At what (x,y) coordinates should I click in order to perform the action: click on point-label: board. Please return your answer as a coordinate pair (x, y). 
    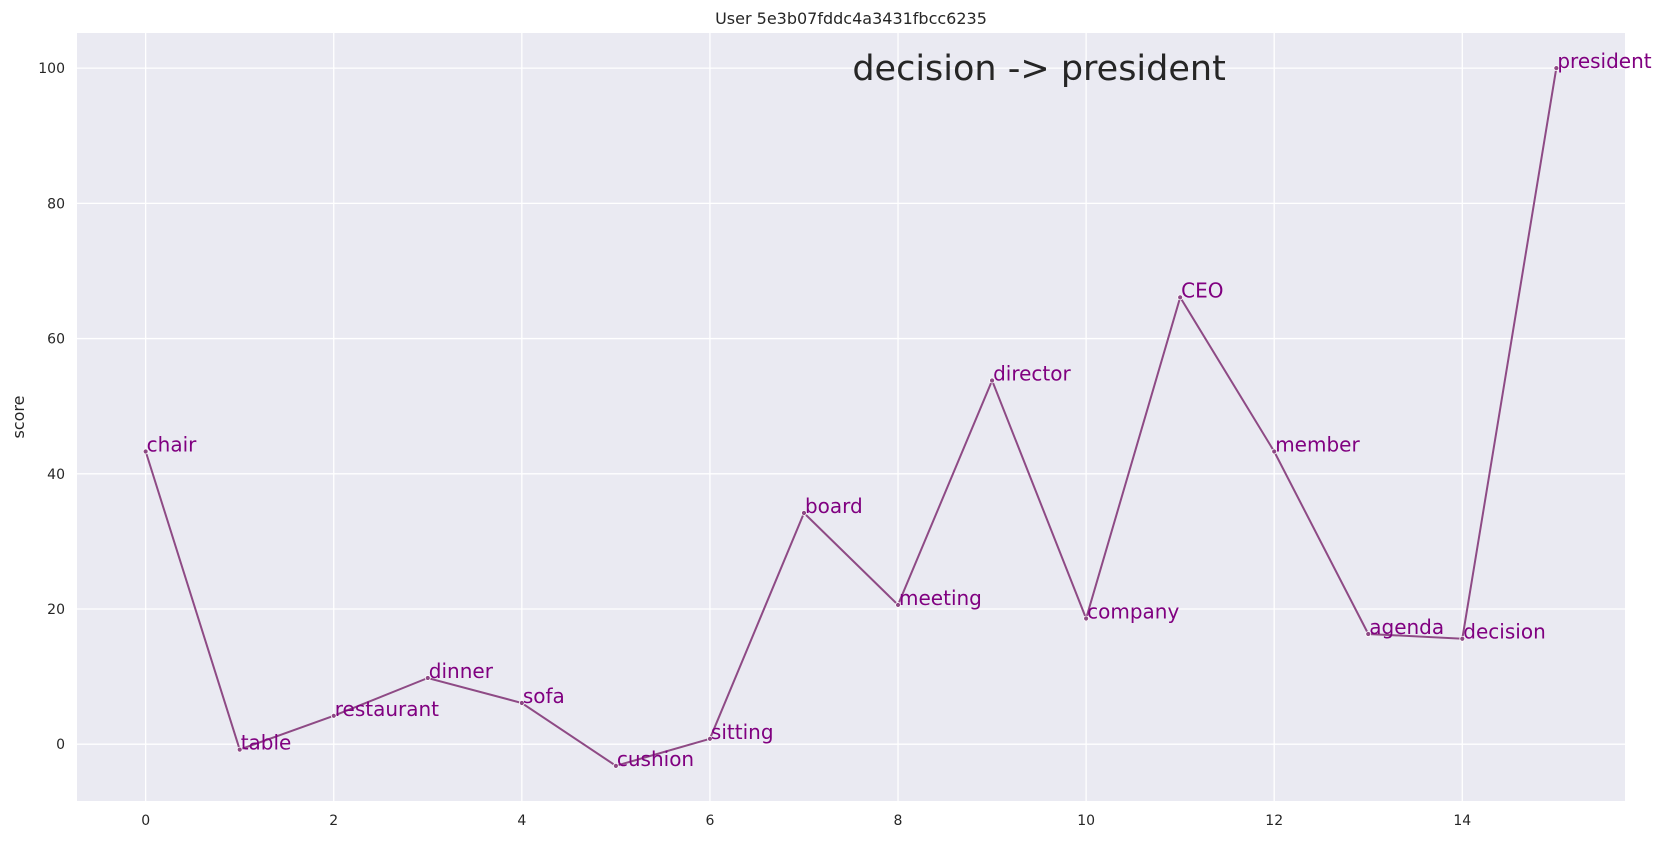
    Looking at the image, I should click on (834, 506).